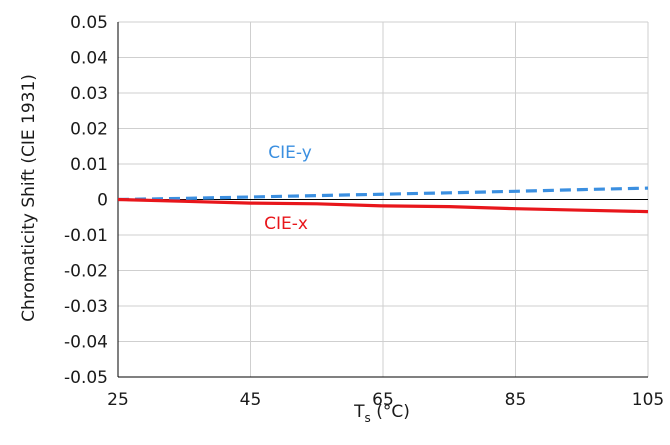  Describe the element at coordinates (286, 224) in the screenshot. I see `series-label-cie-x: CIE-x` at that location.